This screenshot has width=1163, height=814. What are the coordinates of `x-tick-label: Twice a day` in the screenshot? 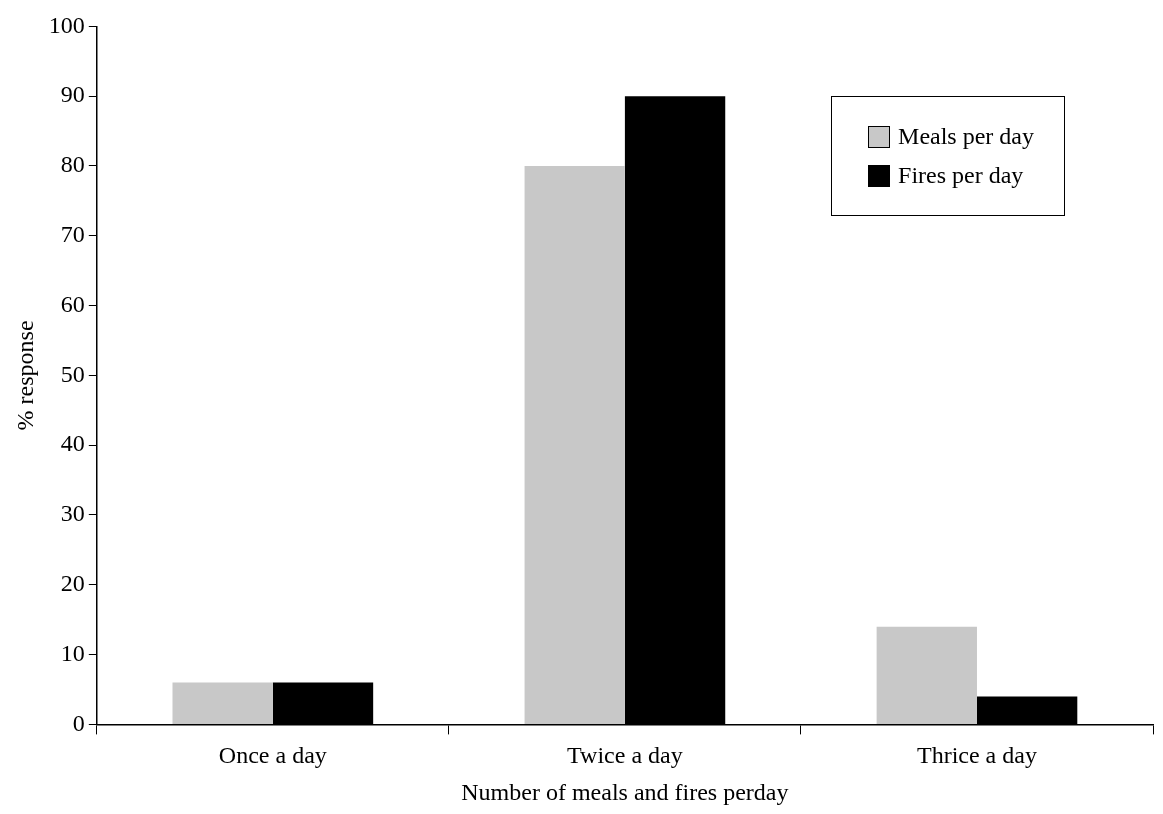 It's located at (625, 755).